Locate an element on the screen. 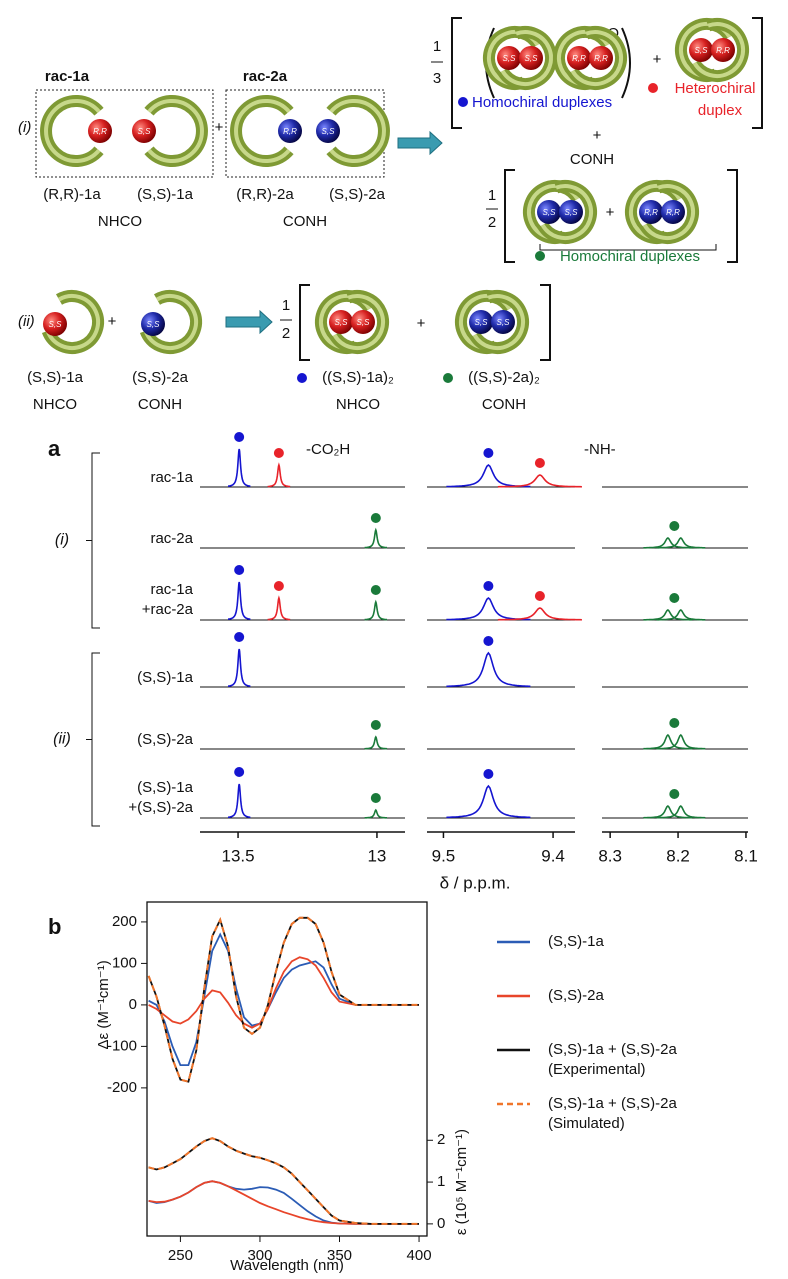  part-label: (i) is located at coordinates (24, 127).